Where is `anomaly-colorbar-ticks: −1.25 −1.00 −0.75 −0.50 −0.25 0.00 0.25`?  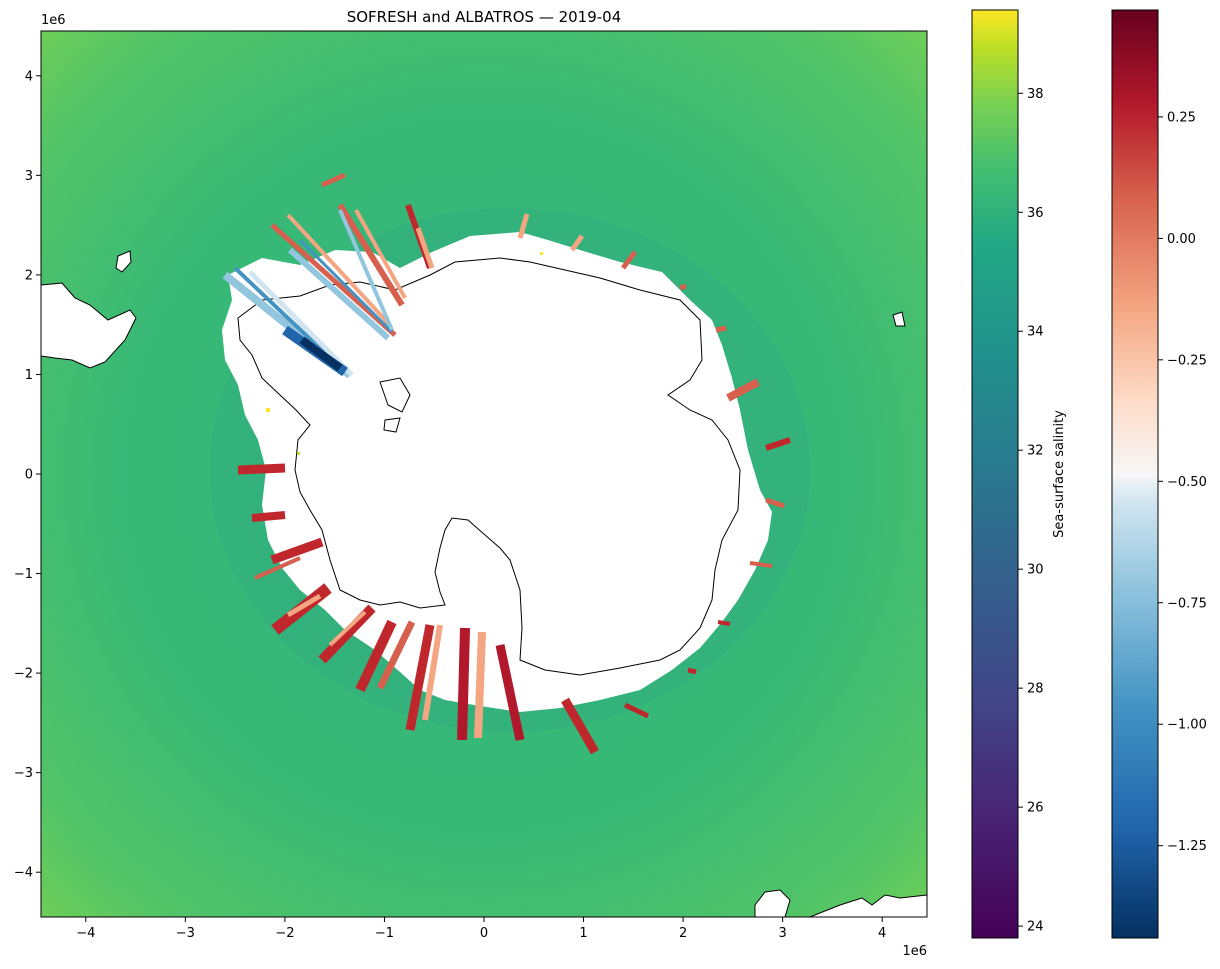
anomaly-colorbar-ticks: −1.25 −1.00 −0.75 −0.50 −0.25 0.00 0.25 is located at coordinates (1182, 482).